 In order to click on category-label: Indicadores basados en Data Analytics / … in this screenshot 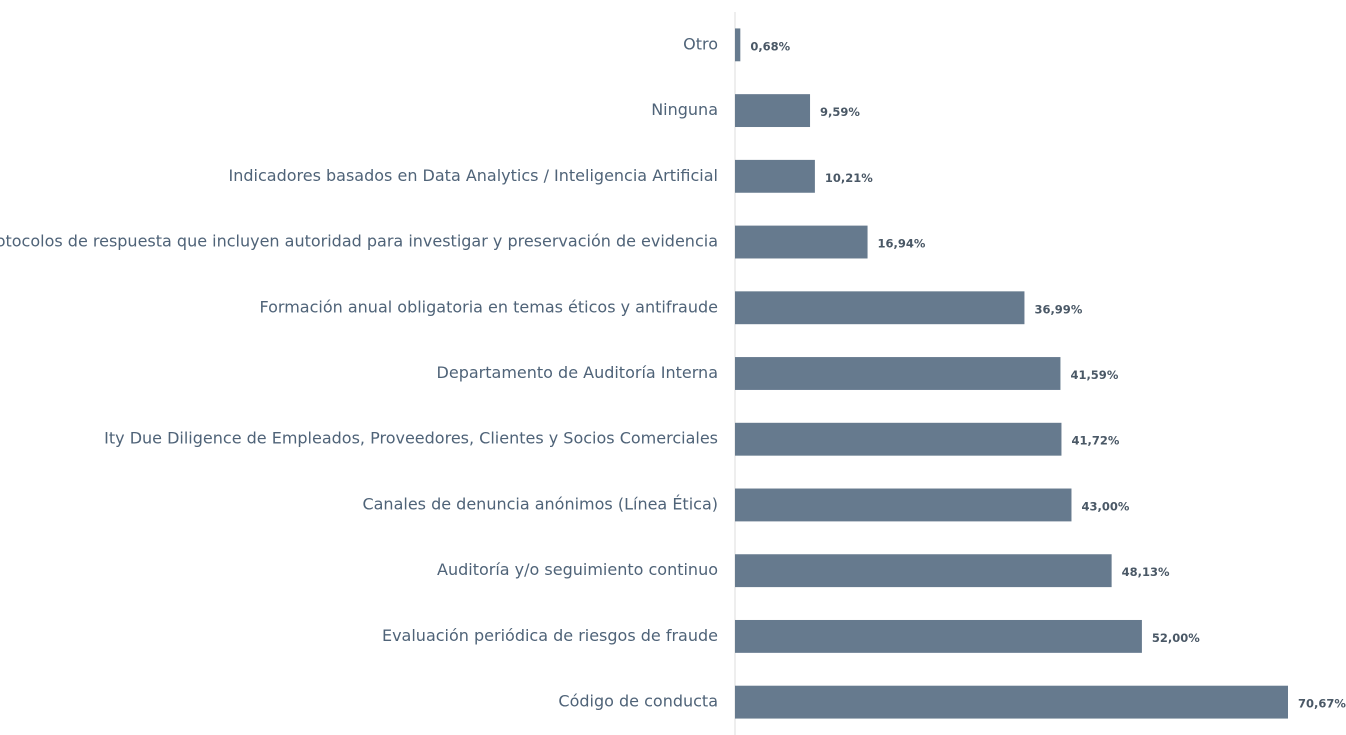, I will do `click(474, 175)`.